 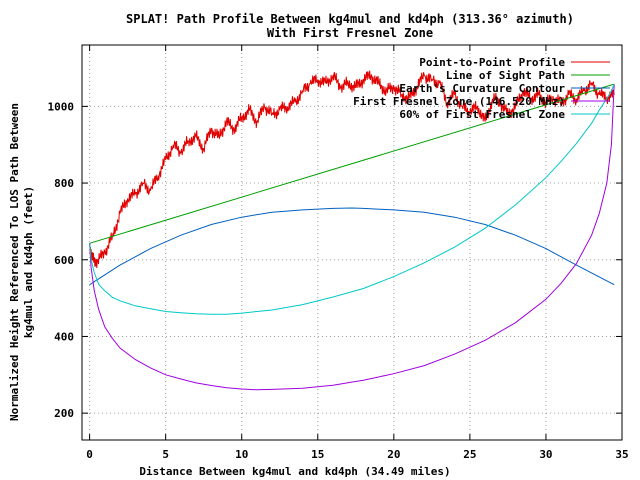 What do you see at coordinates (492, 62) in the screenshot?
I see `legend-label: Point-to-Point Profile` at bounding box center [492, 62].